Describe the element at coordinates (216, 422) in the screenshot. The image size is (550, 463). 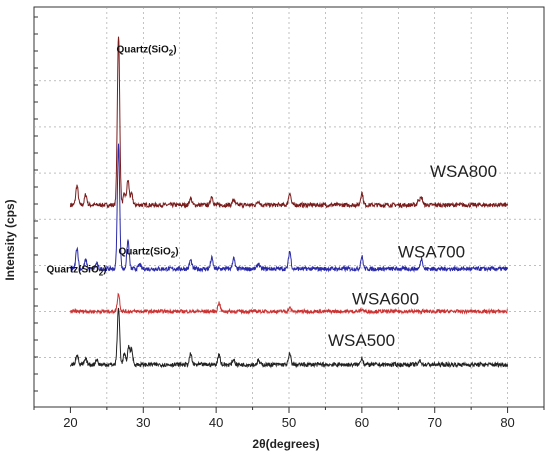
I see `x-tick-label: 40` at that location.